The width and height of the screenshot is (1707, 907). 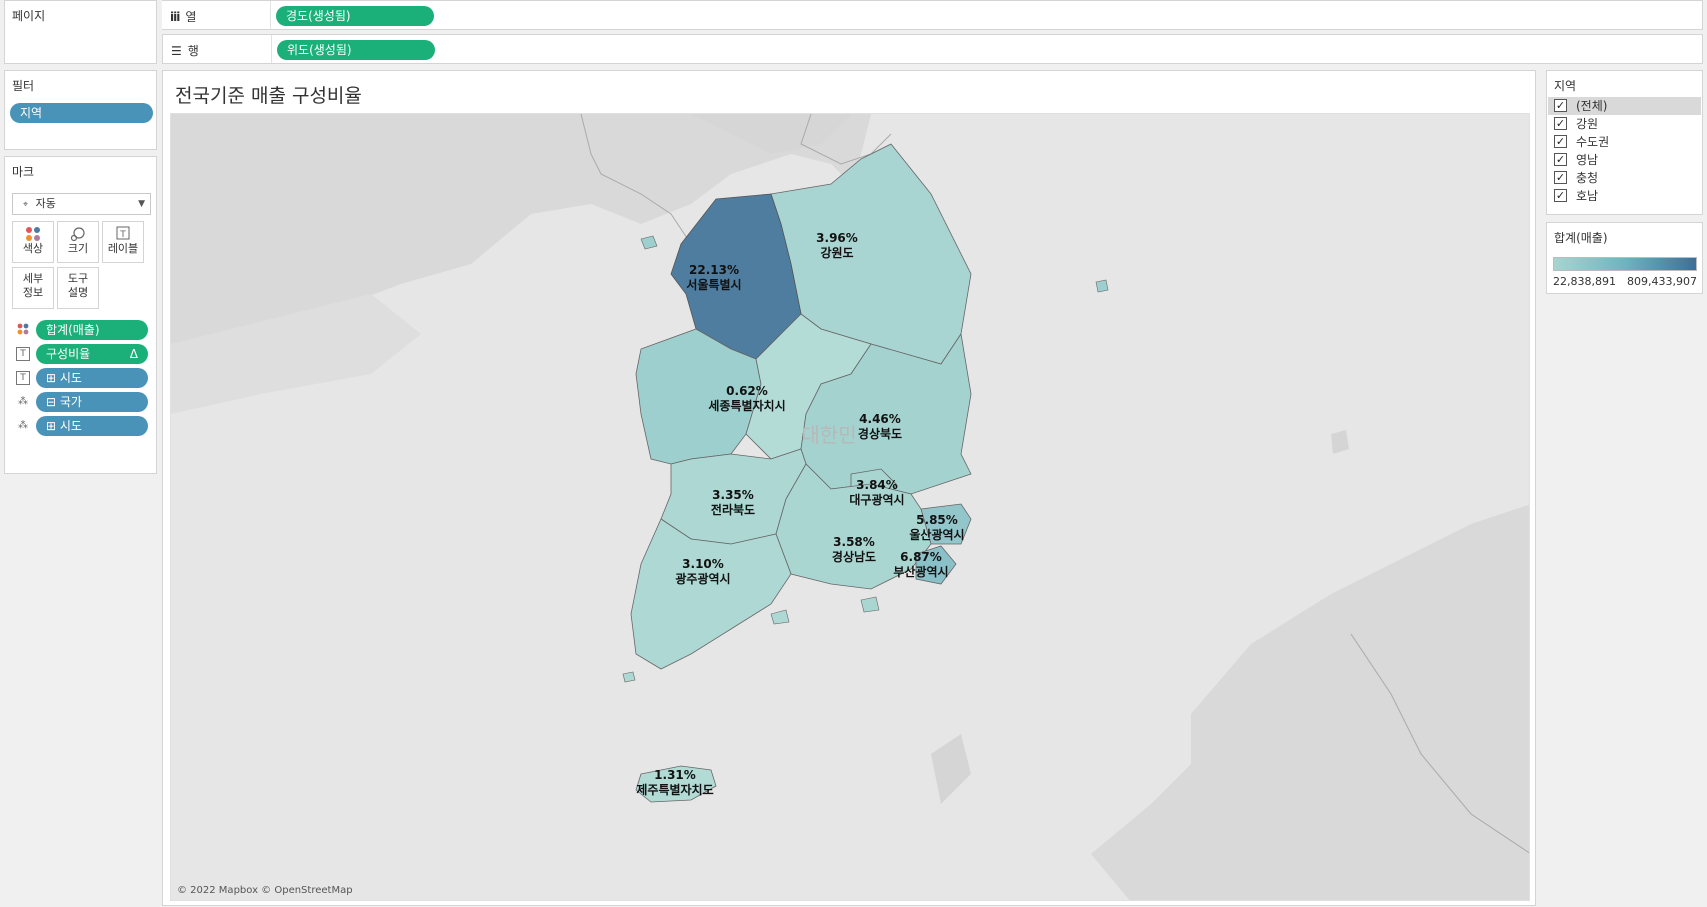 I want to click on field-pill-label: 구성비율, so click(x=68, y=354).